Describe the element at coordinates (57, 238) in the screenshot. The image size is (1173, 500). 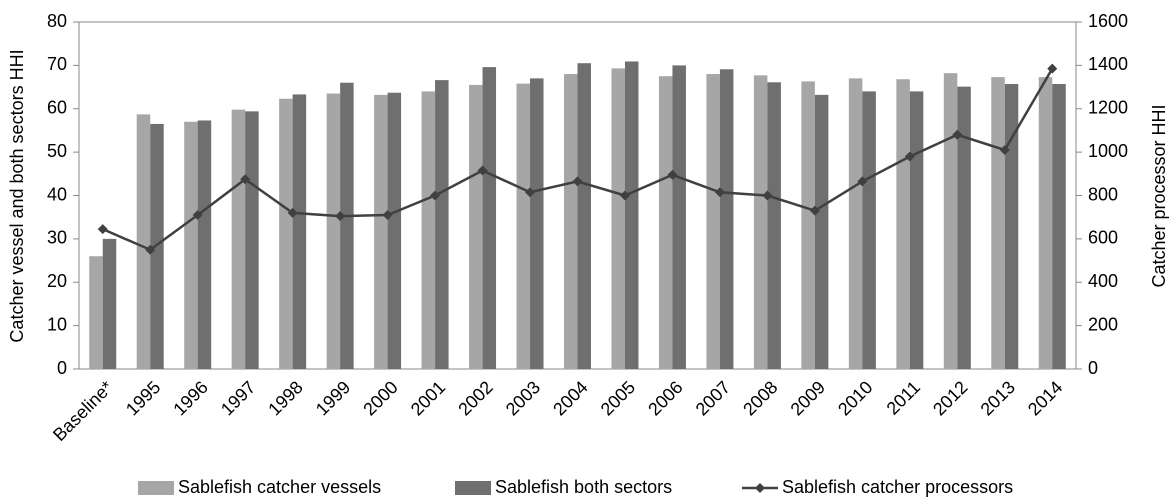
I see `y-tick-label: 30` at that location.